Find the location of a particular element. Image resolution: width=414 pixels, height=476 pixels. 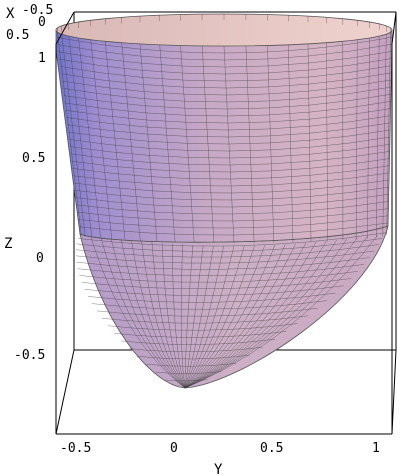

y-tick-label: 0.5 is located at coordinates (271, 448).